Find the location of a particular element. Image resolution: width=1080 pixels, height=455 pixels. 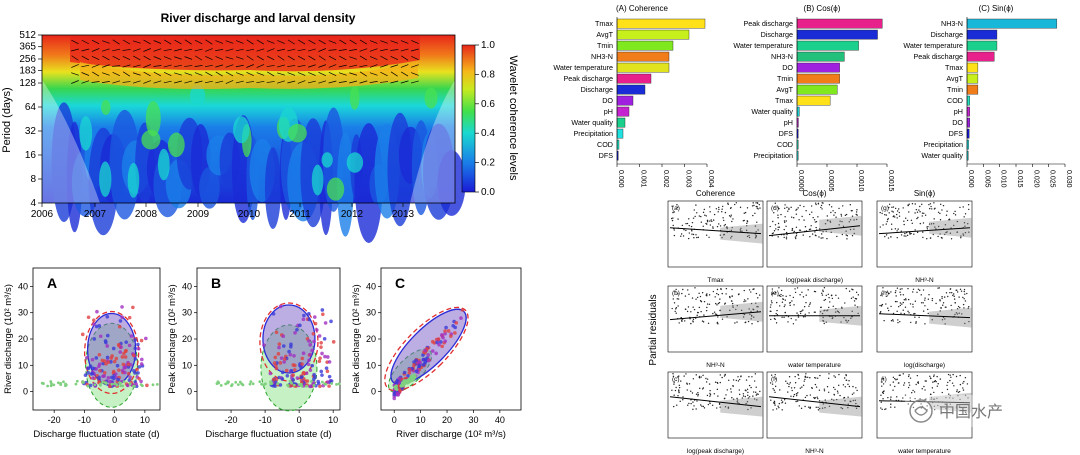

wavelet-ytick-label: 512 is located at coordinates (27, 35).